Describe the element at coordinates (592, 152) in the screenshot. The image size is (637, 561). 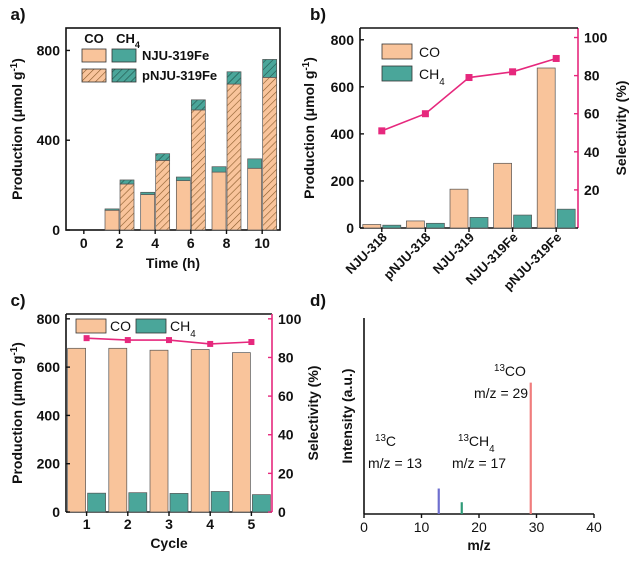
I see `panel-b-y2tick-label: 40` at that location.